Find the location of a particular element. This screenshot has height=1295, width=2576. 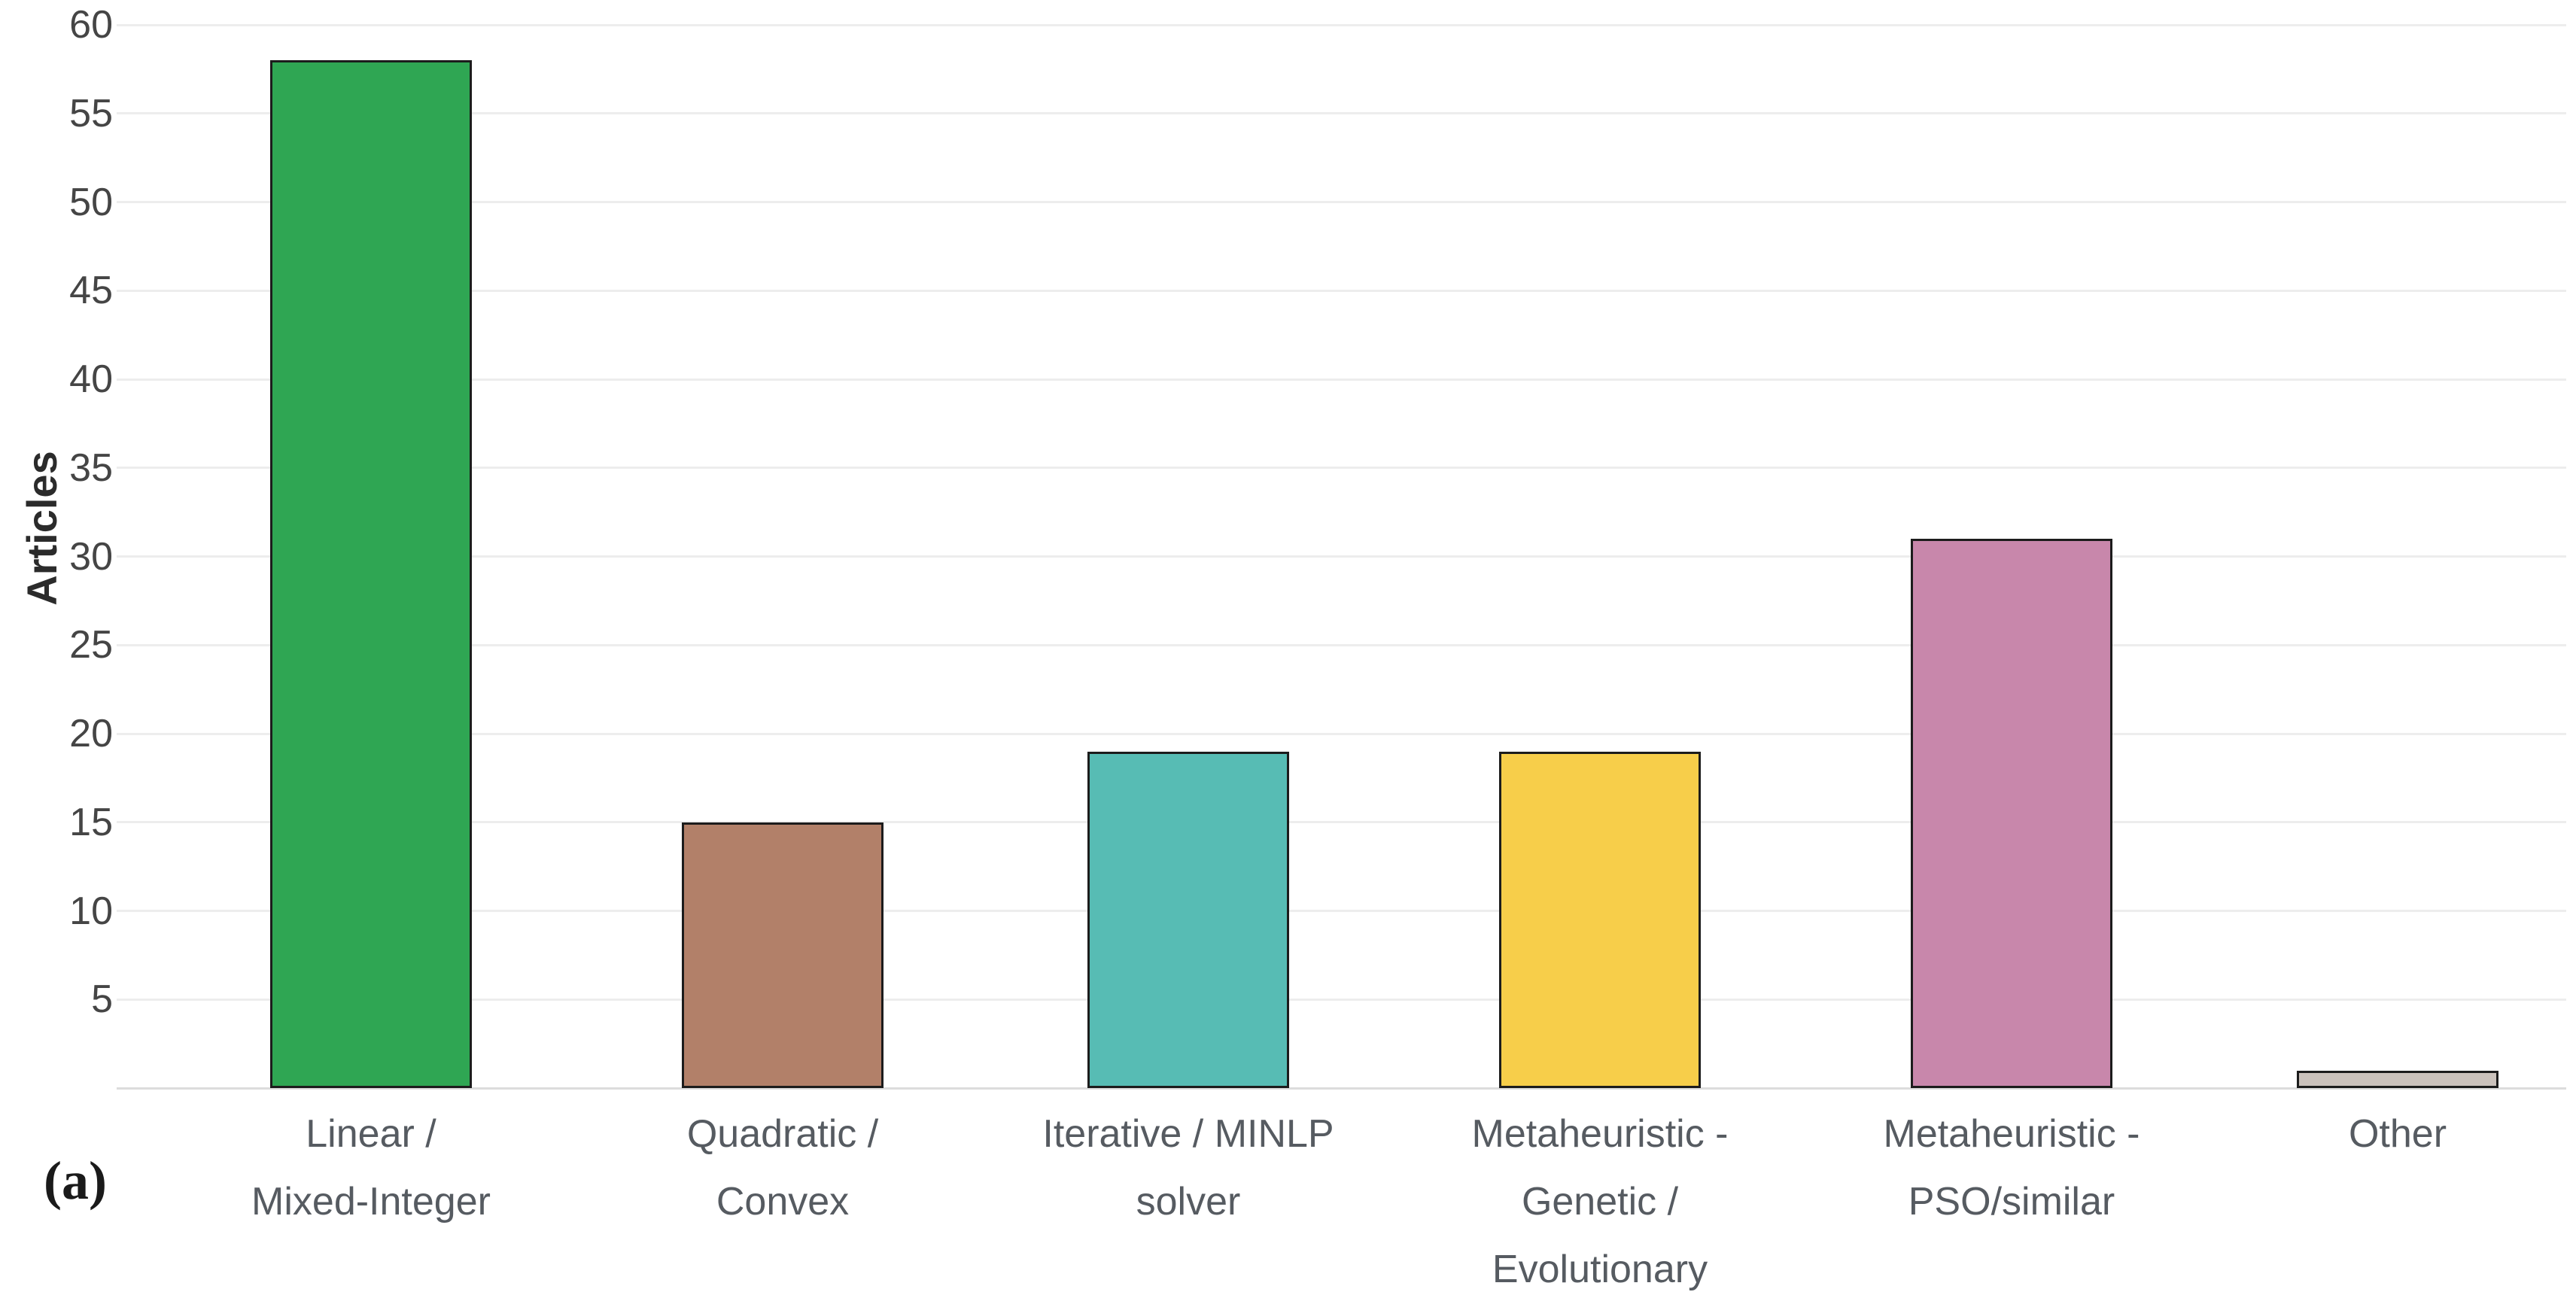

x-category-label-line: Evolutionary is located at coordinates (1600, 1269).